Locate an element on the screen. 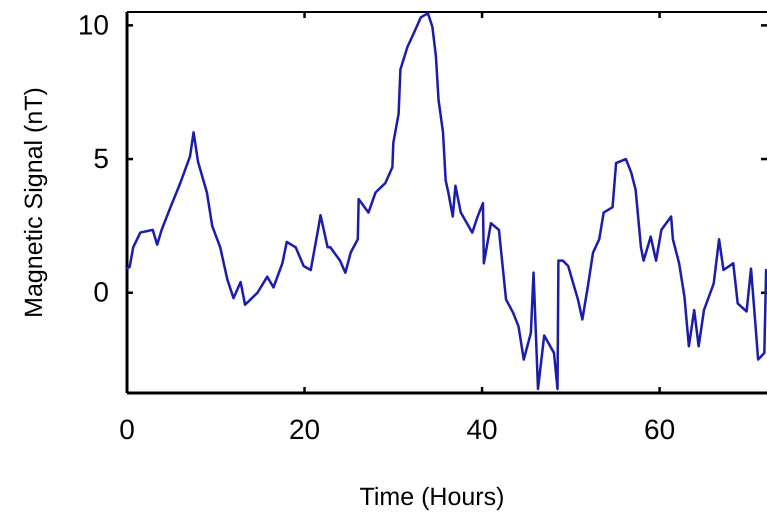 The width and height of the screenshot is (767, 517). y-tick-label: 10 is located at coordinates (93, 24).